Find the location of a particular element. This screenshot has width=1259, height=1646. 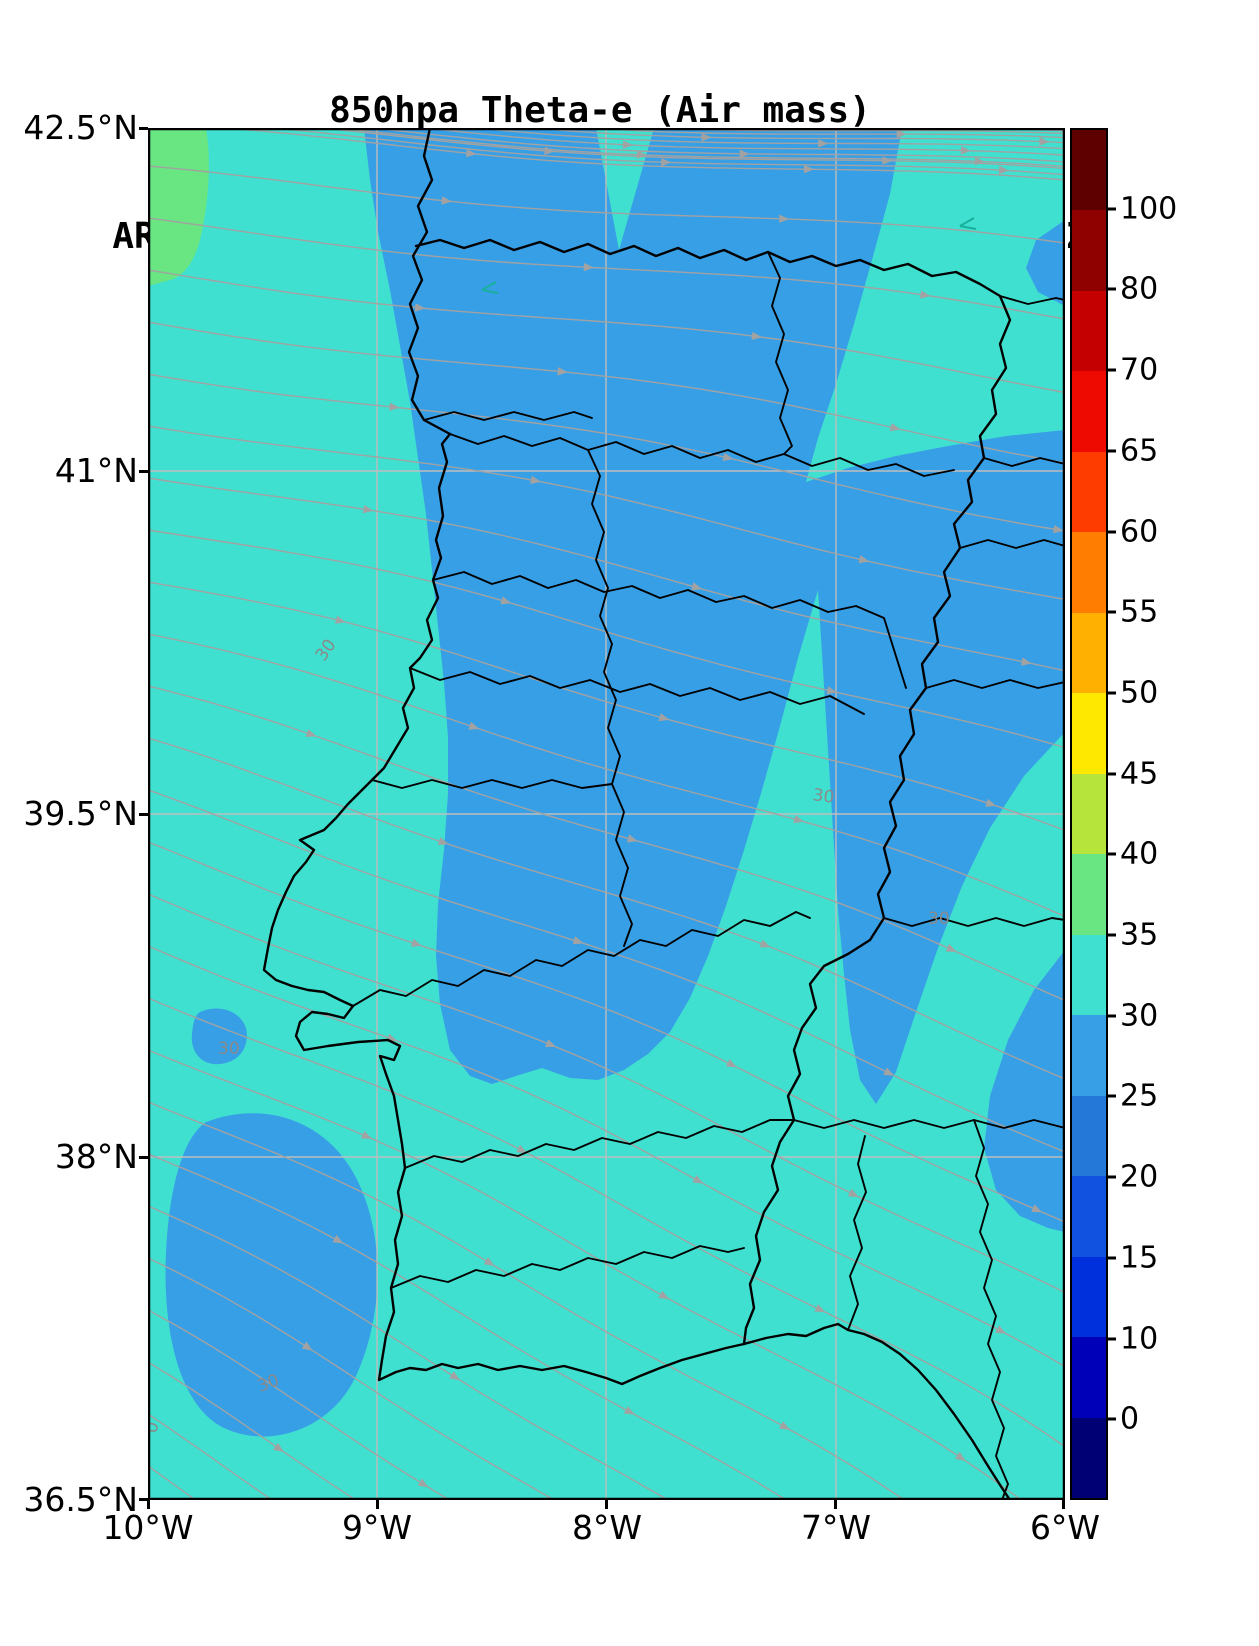

x-tick-label-9W: 9°W is located at coordinates (377, 1527).